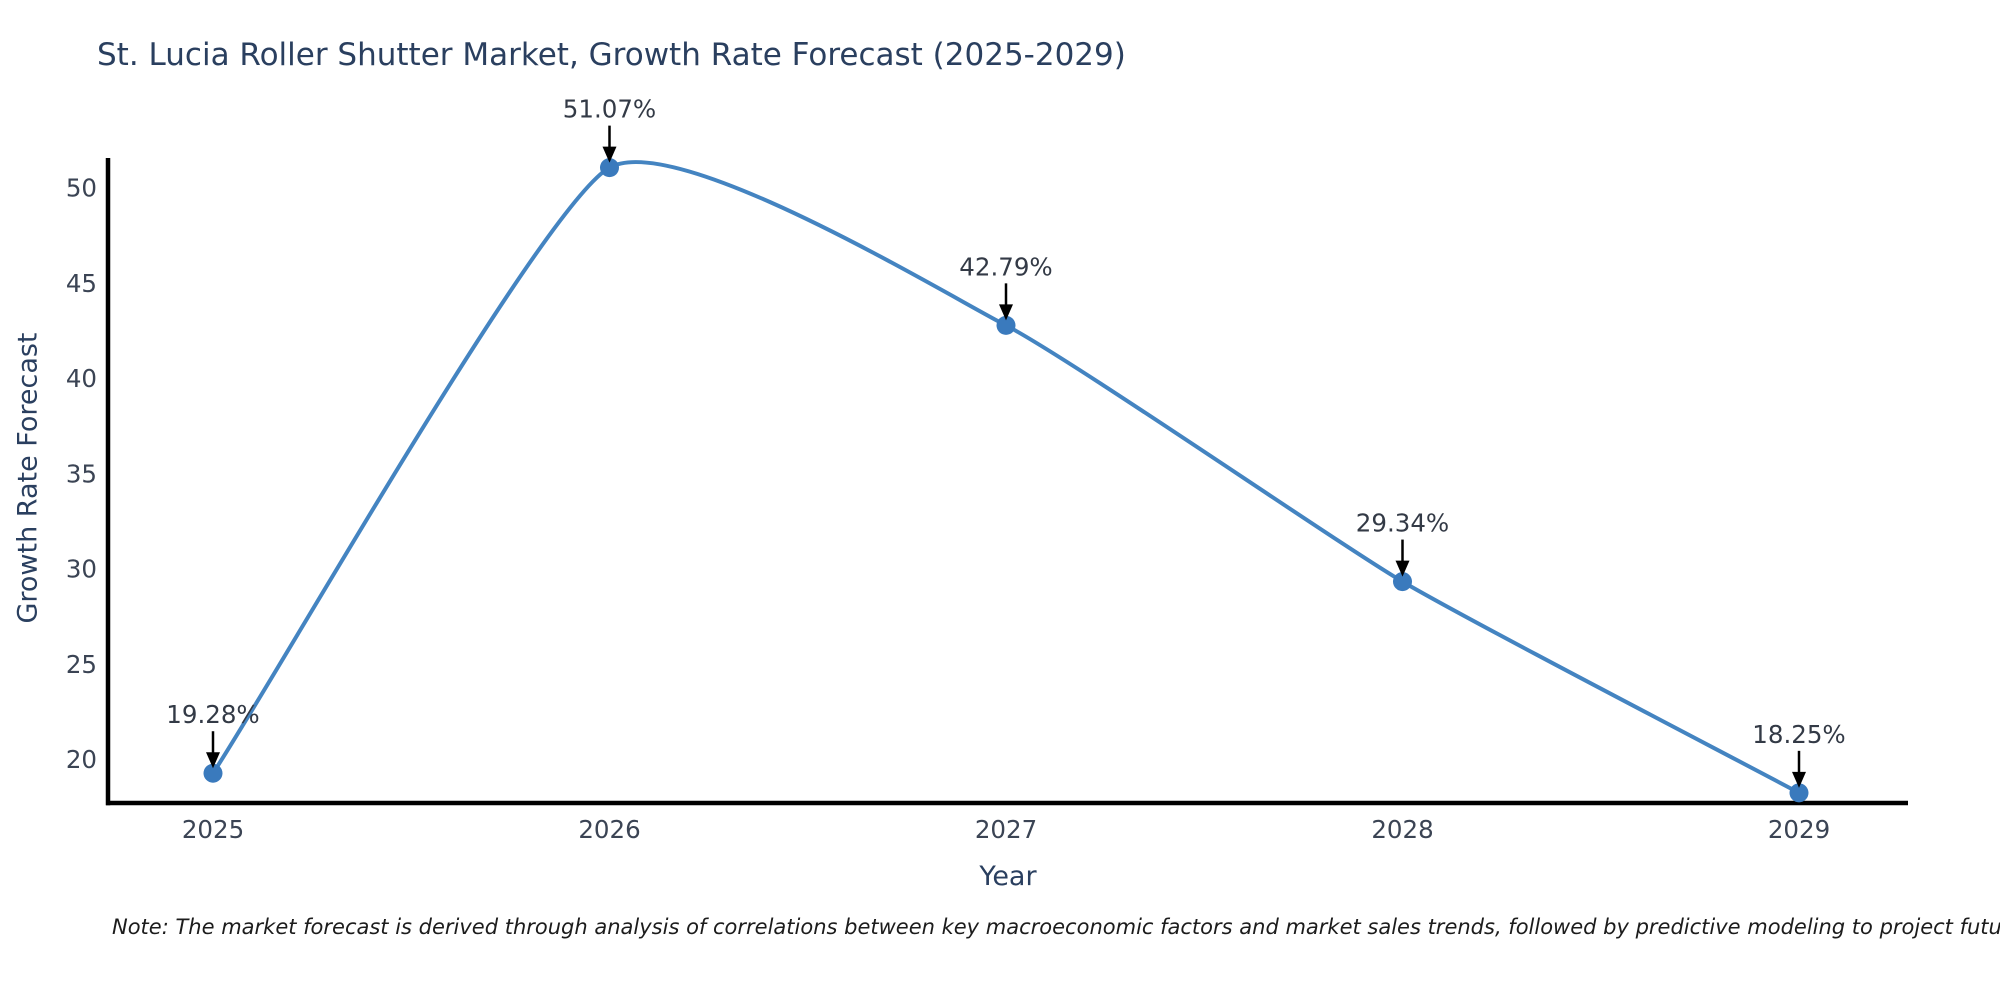  Describe the element at coordinates (1799, 829) in the screenshot. I see `x-tick-label: 2029` at that location.